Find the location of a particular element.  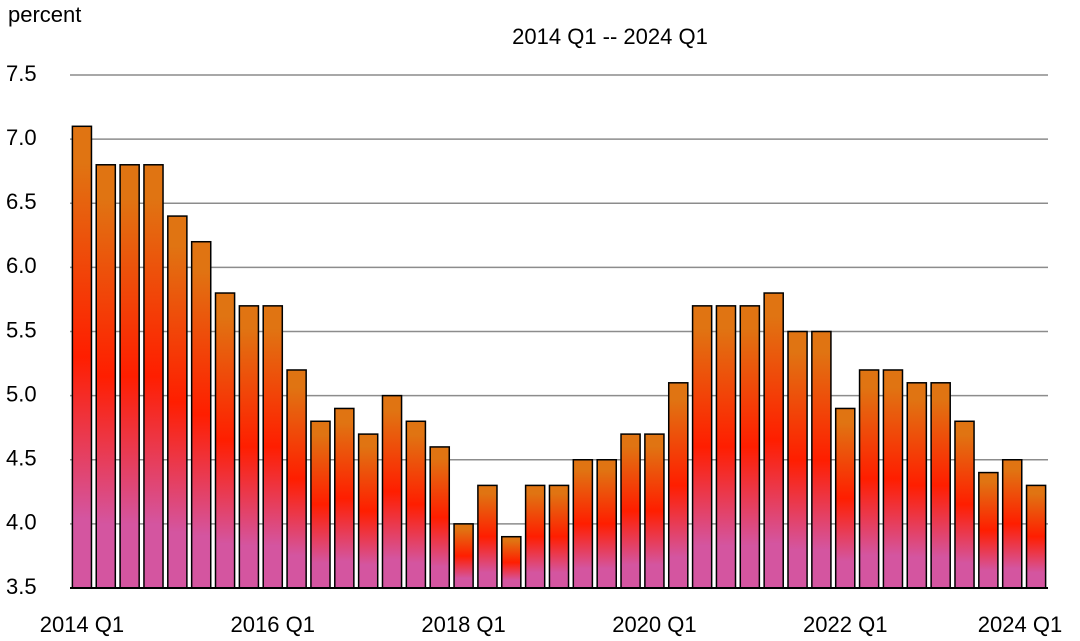

x-tick-label: 2018 Q1 is located at coordinates (463, 624).